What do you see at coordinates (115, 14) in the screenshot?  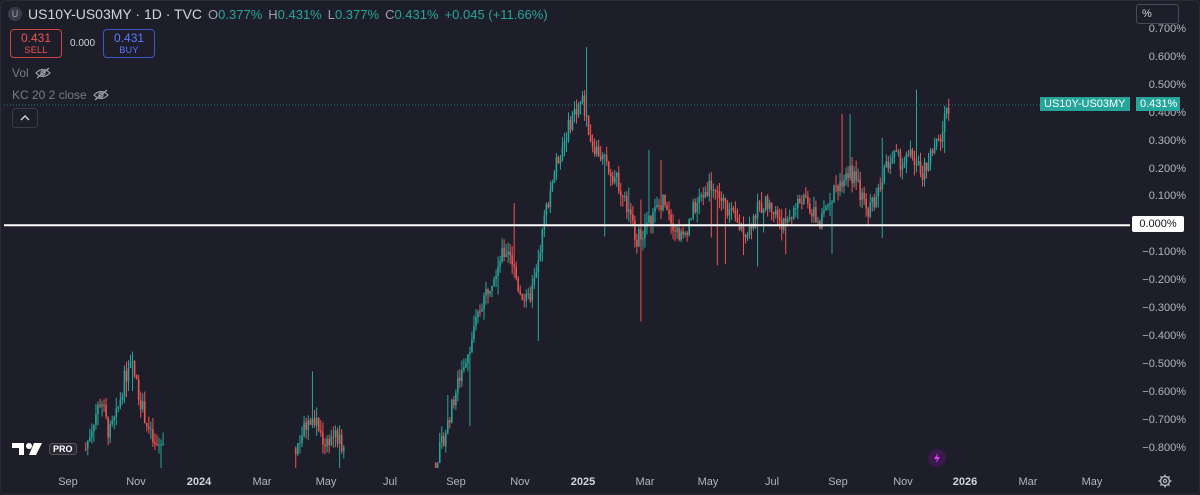 I see `symbol-title: US10Y-US03MY · 1D · TVC` at bounding box center [115, 14].